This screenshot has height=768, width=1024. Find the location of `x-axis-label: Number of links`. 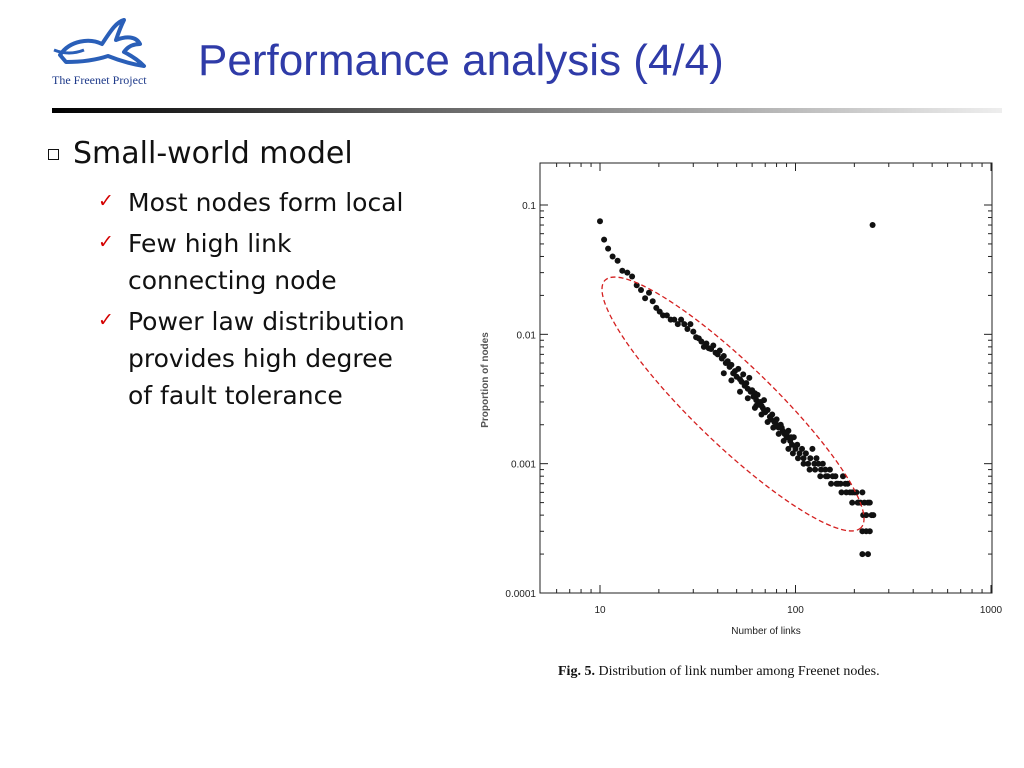

x-axis-label: Number of links is located at coordinates (765, 631).